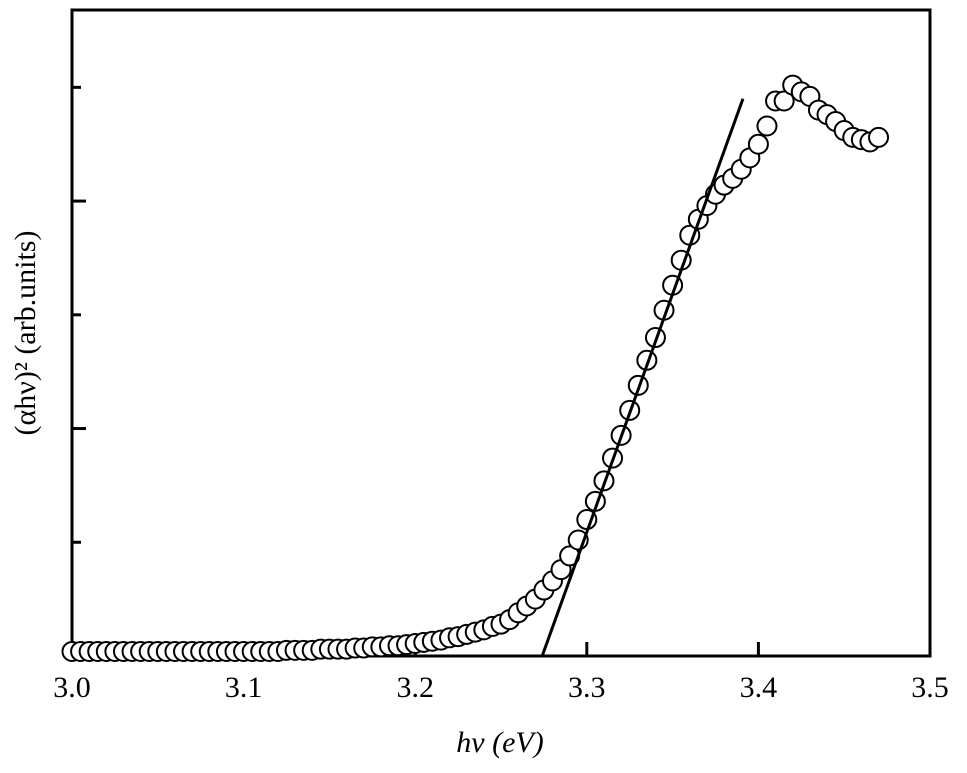 The image size is (967, 773). What do you see at coordinates (930, 687) in the screenshot?
I see `x-tick-label: 3.5` at bounding box center [930, 687].